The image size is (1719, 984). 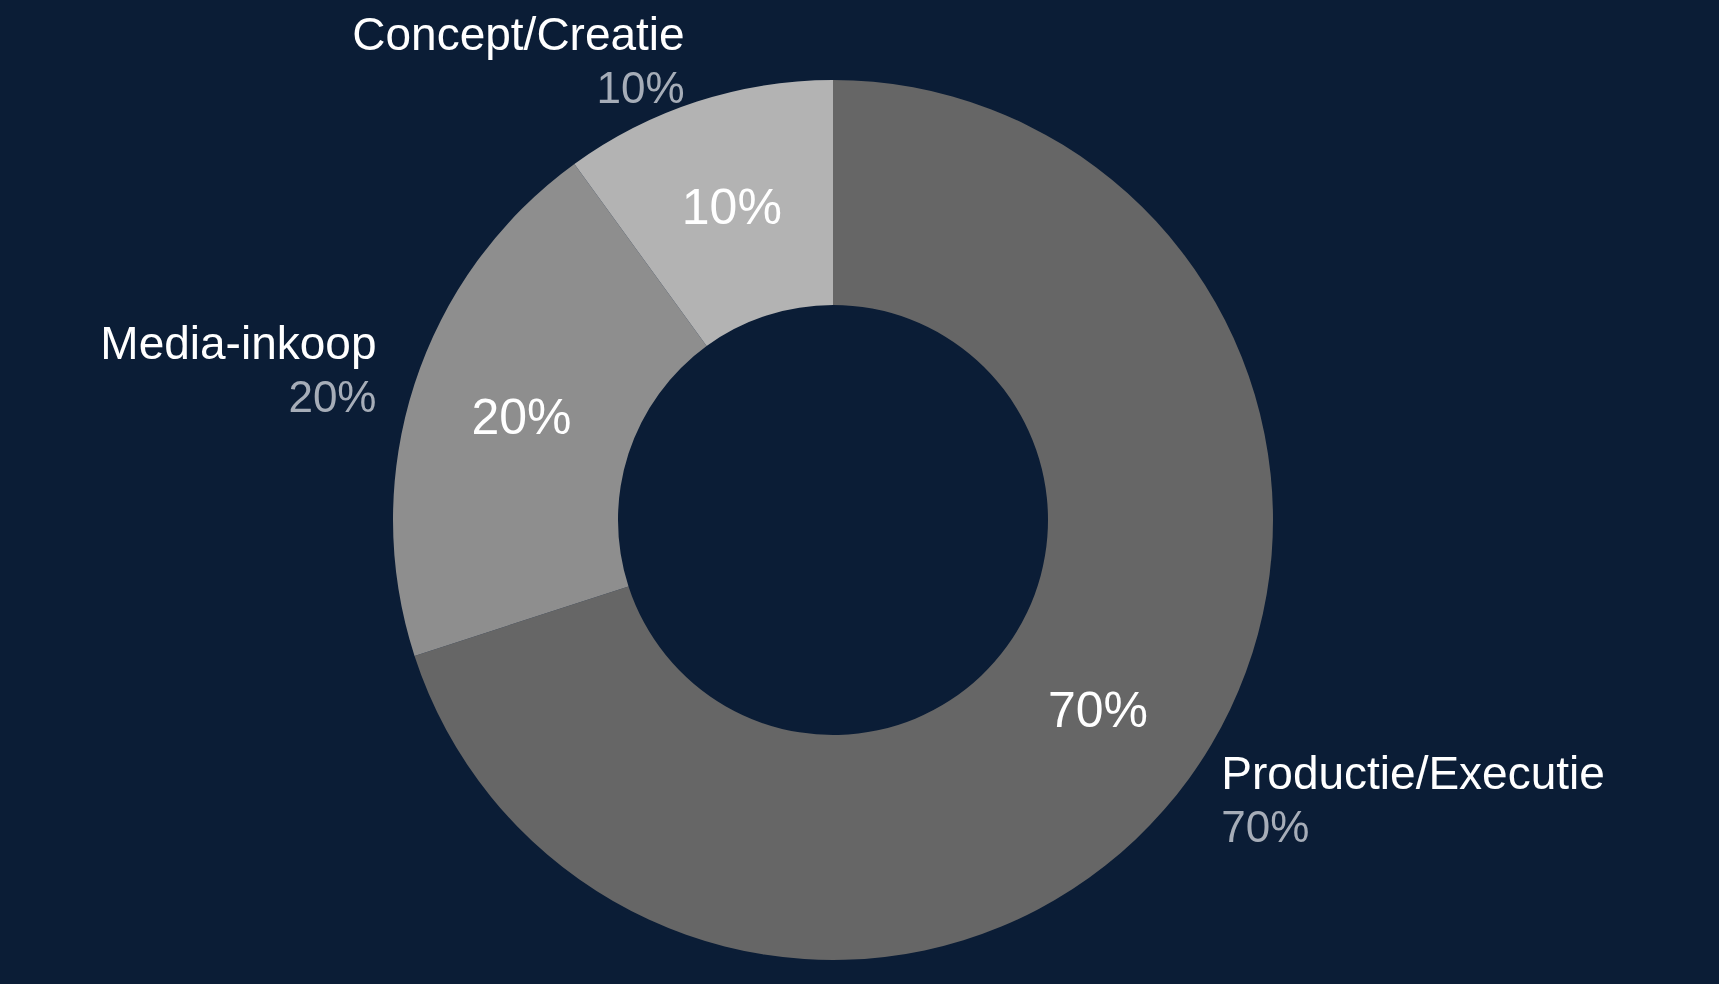 I want to click on slice-label: Productie/Executie, so click(x=1413, y=773).